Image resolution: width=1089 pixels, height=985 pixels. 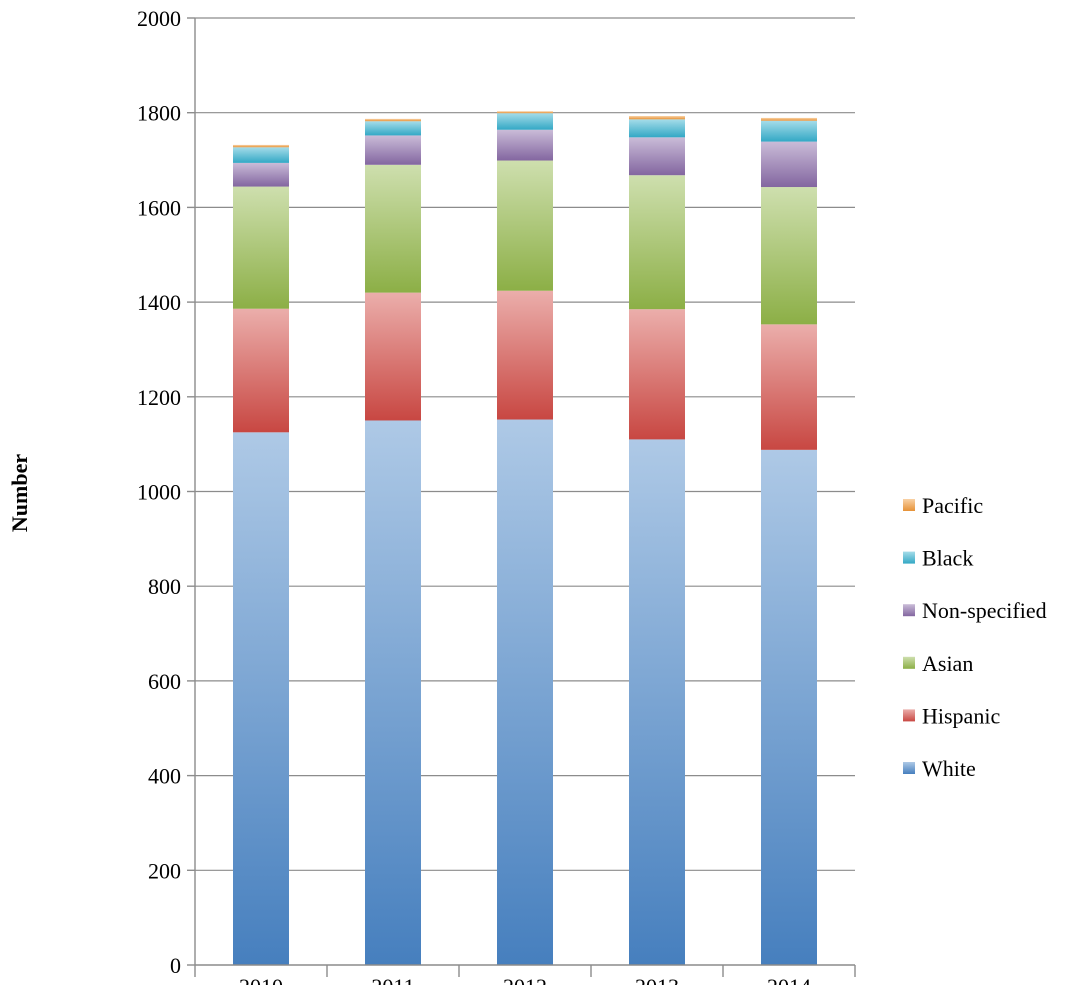 I want to click on legend-item-white: White, so click(x=939, y=768).